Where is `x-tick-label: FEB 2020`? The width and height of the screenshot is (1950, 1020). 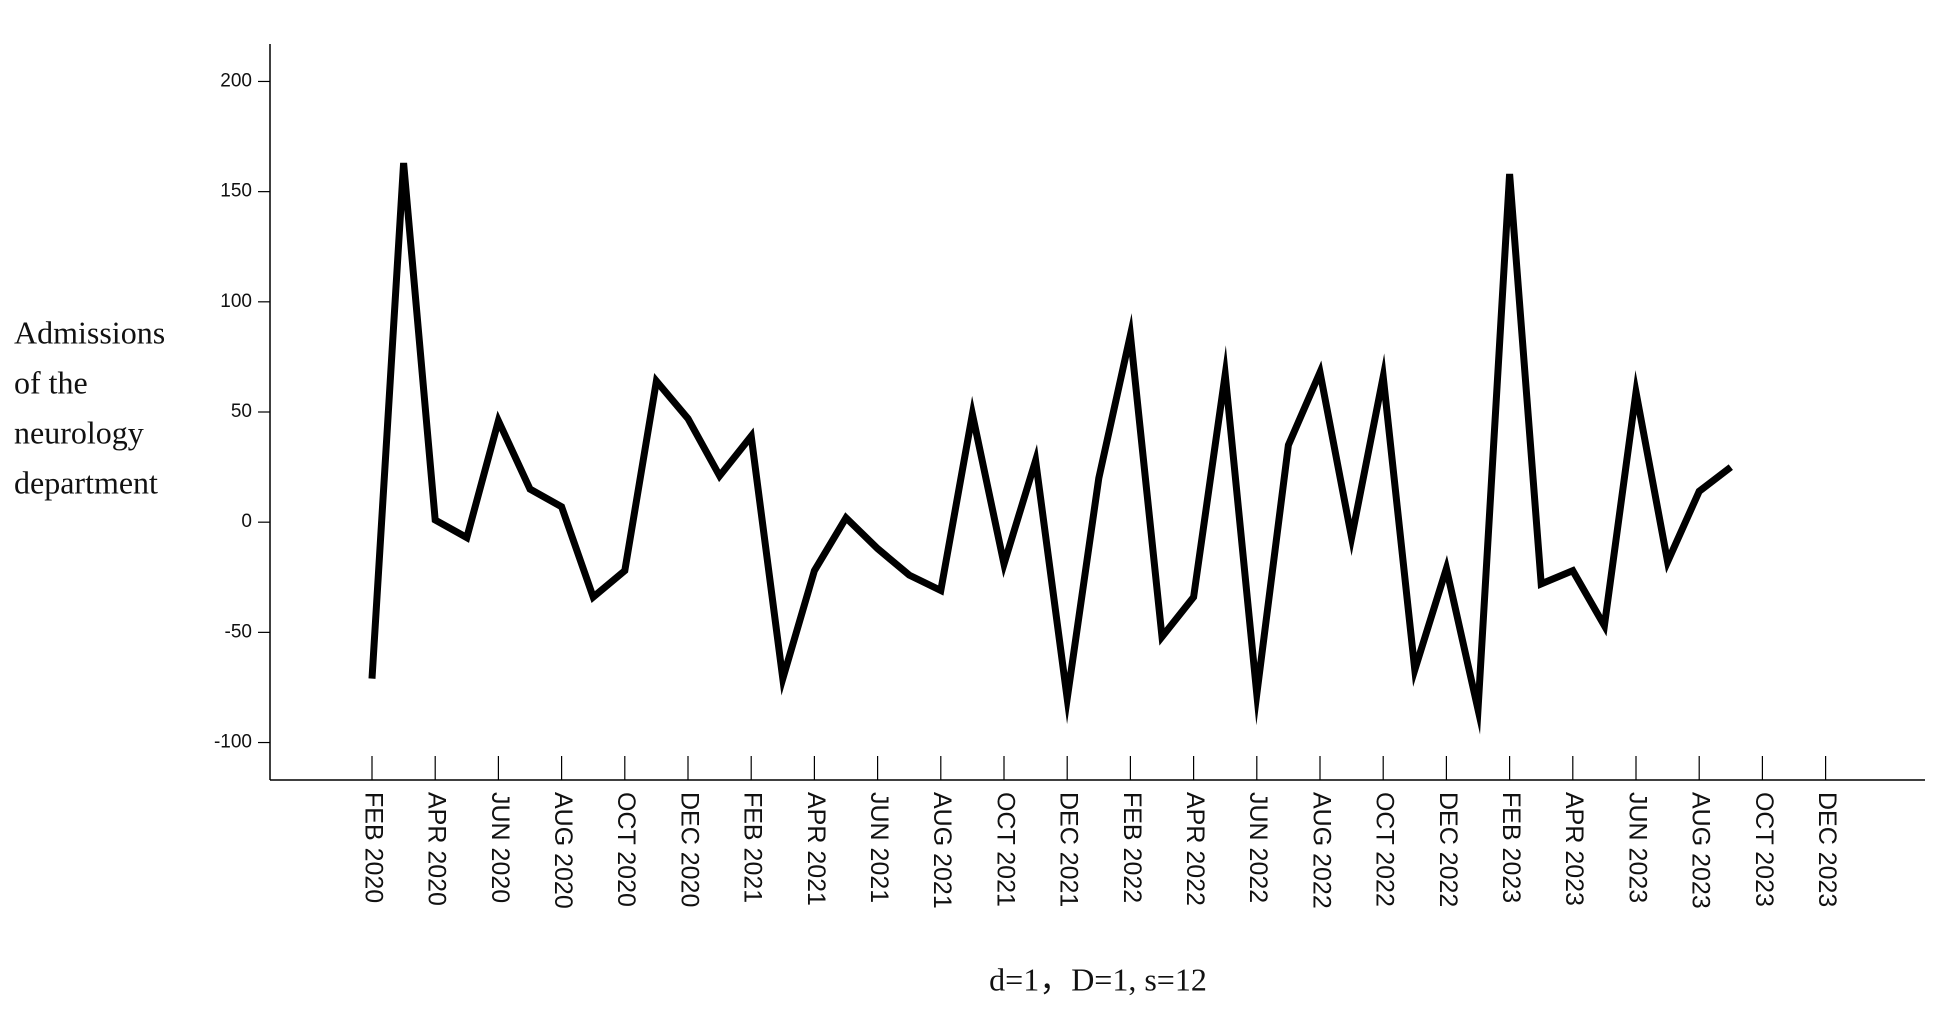 x-tick-label: FEB 2020 is located at coordinates (373, 847).